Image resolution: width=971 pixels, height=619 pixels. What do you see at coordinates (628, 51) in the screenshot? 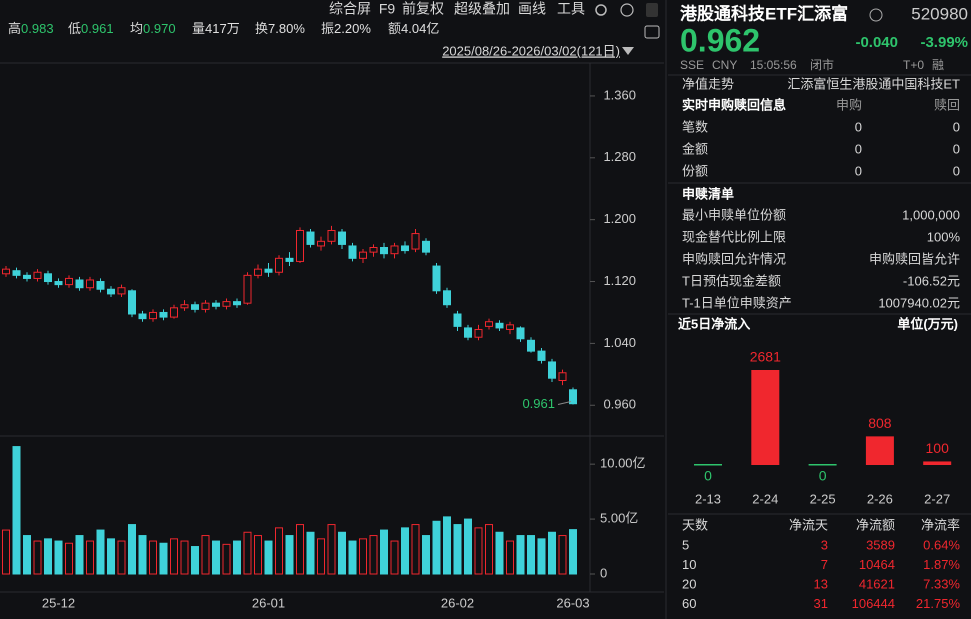
I see `range-dropdown` at bounding box center [628, 51].